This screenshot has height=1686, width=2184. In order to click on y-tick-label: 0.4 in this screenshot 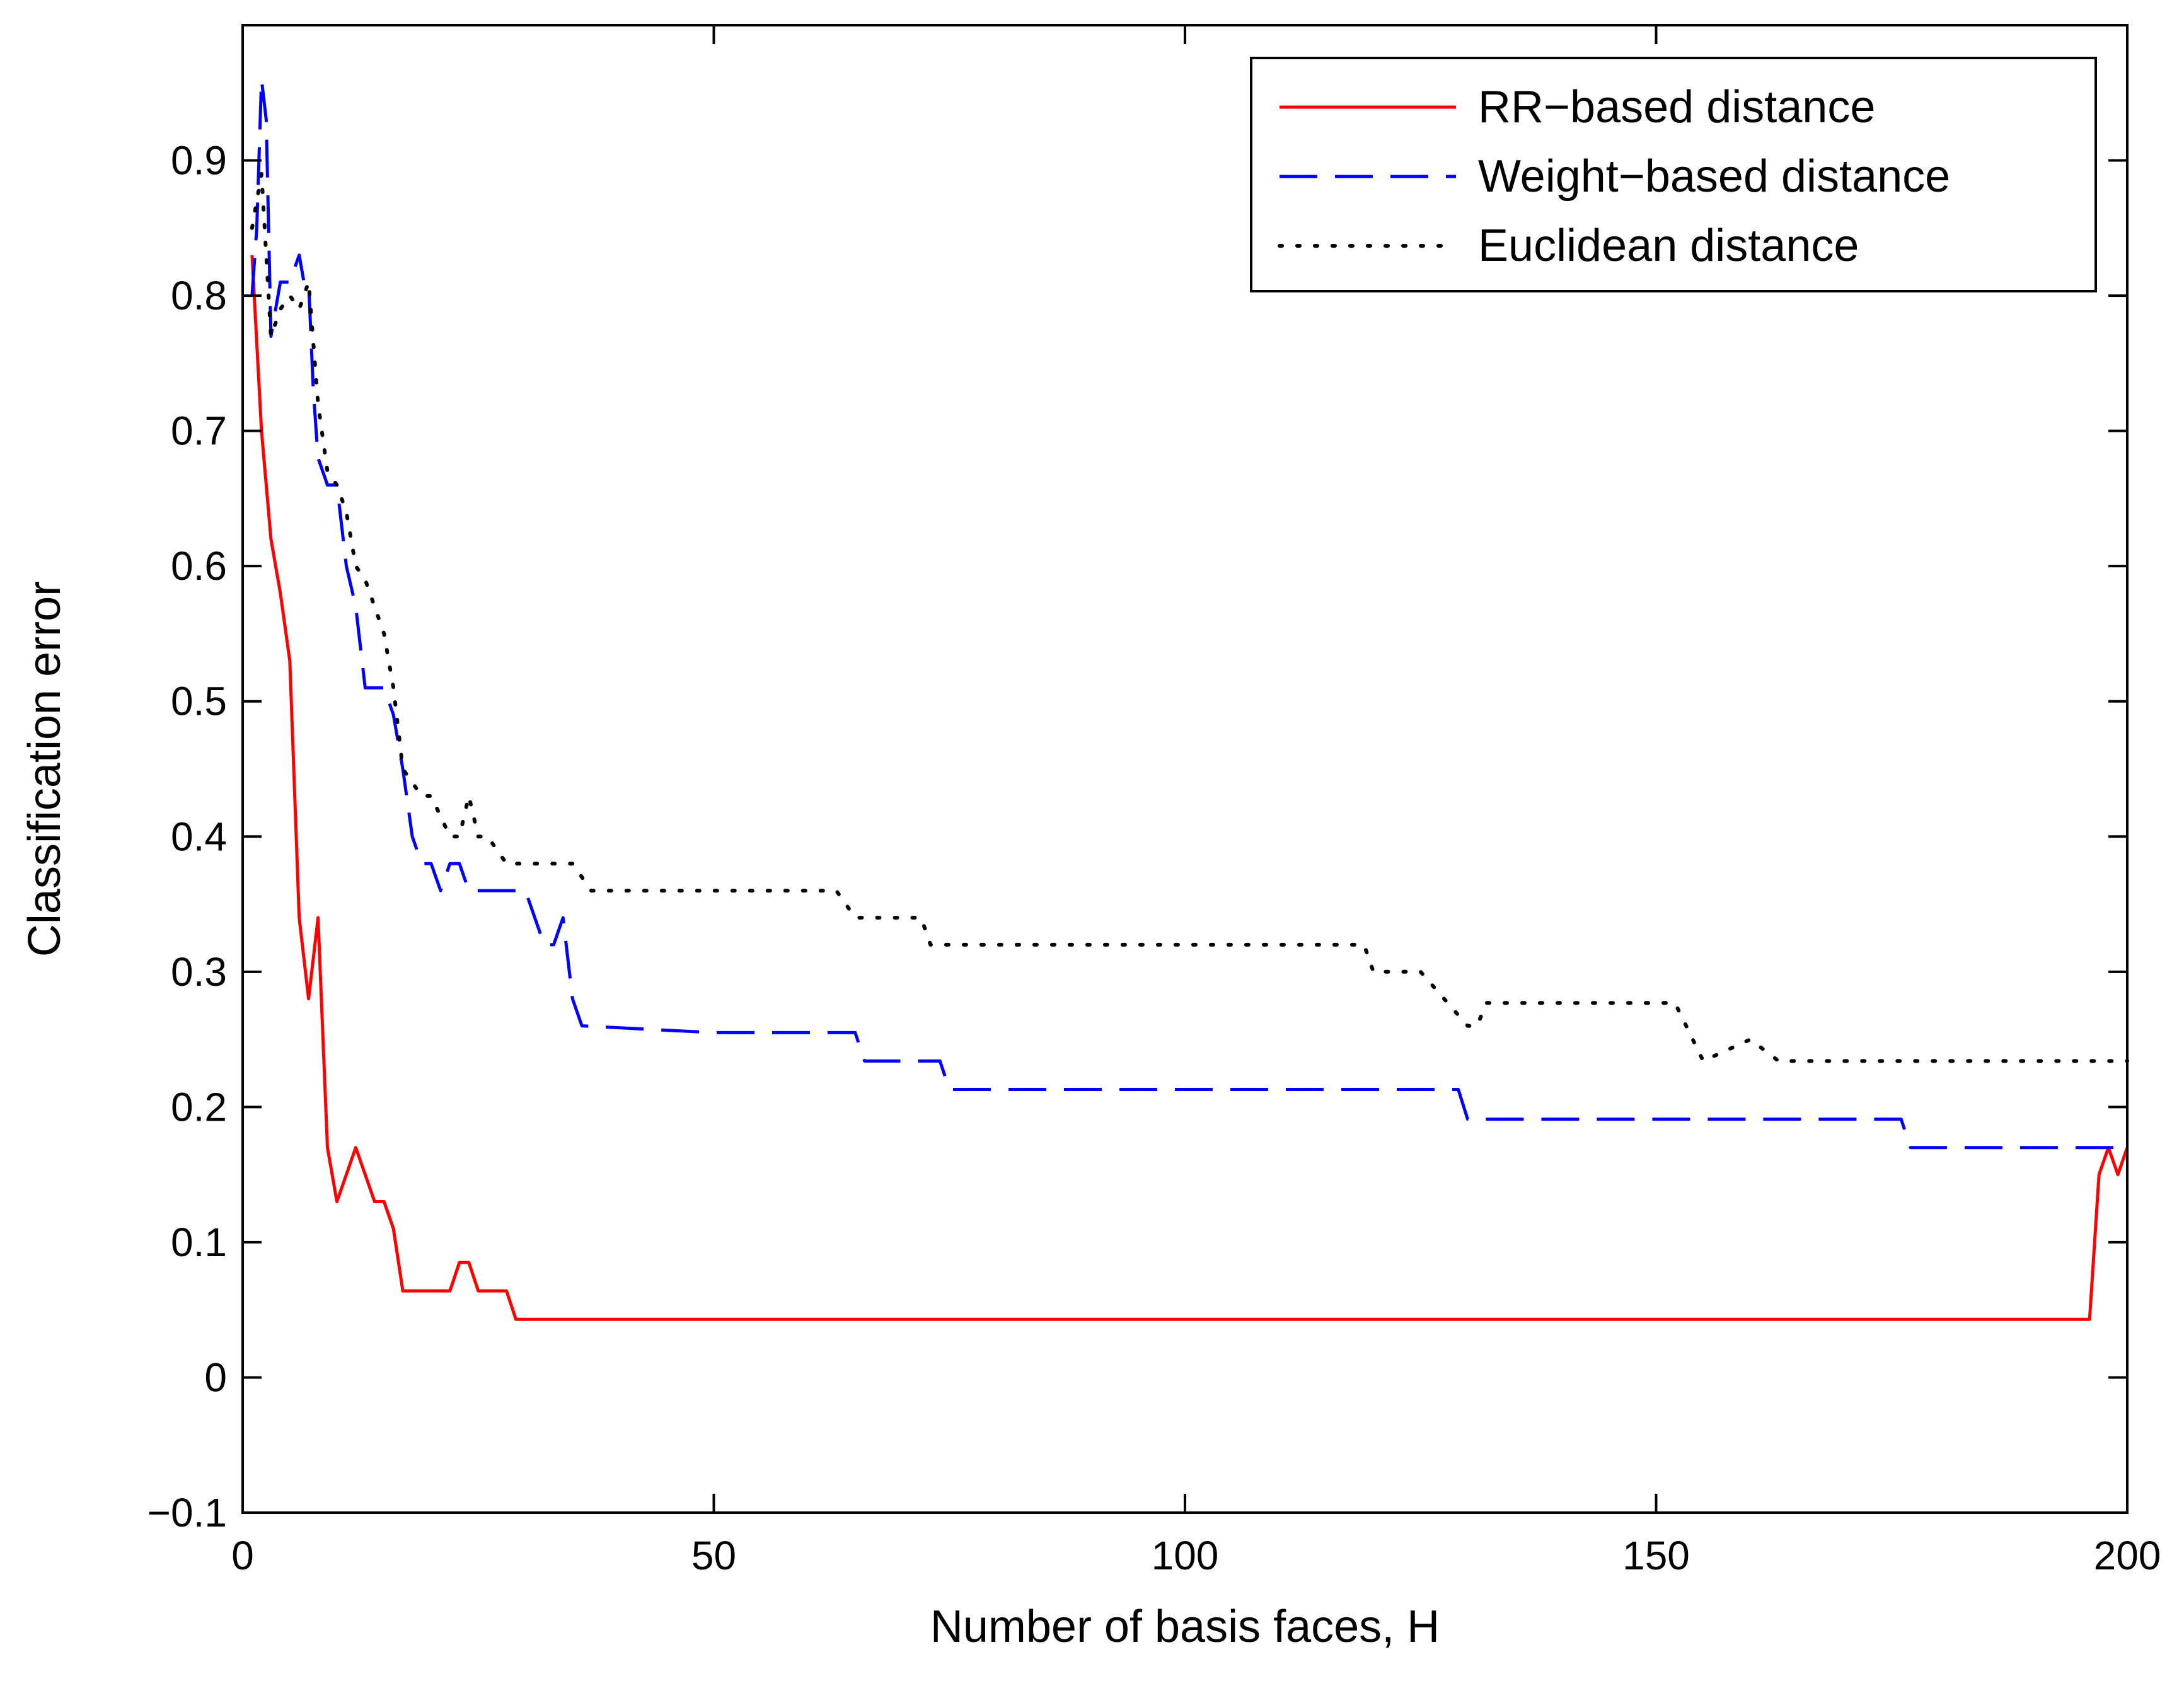, I will do `click(199, 836)`.